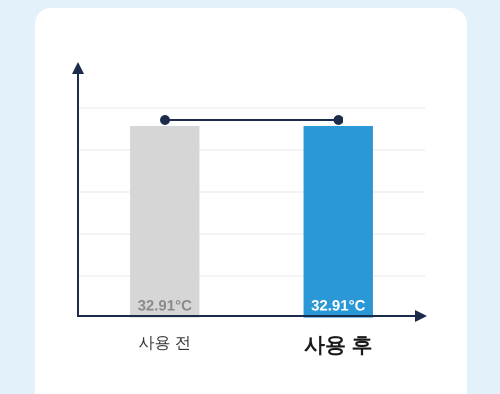  I want to click on x-tick-label: 사용 전, so click(164, 343).